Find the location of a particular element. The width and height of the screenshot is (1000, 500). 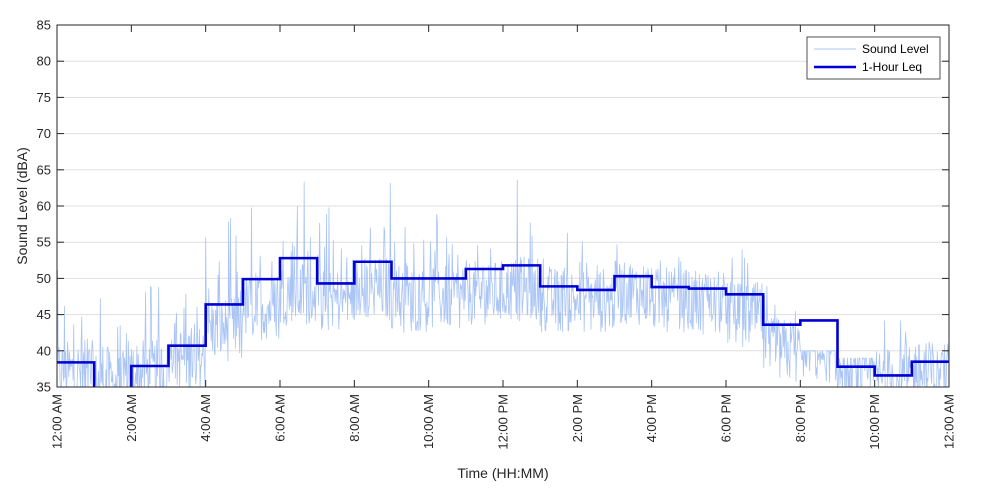

y-tick-label: 60 is located at coordinates (44, 206).